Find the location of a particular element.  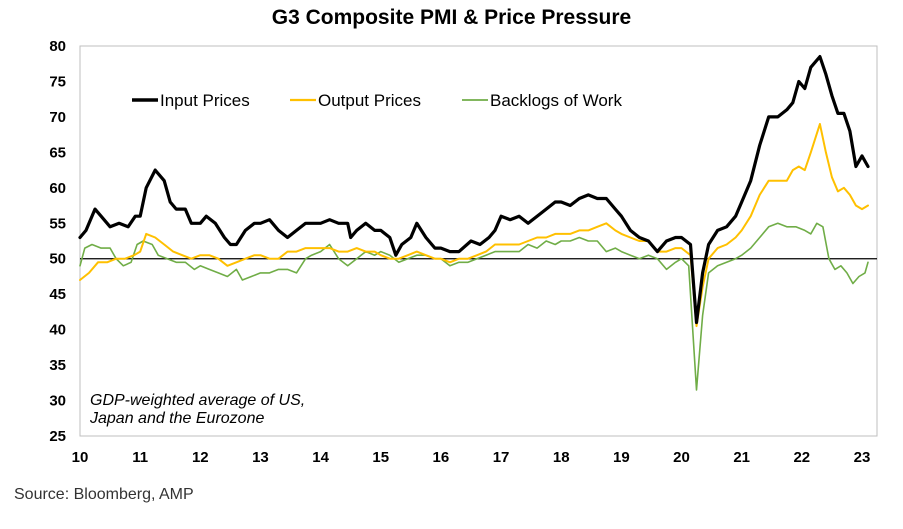

y-tick-label: 45 is located at coordinates (57, 294).